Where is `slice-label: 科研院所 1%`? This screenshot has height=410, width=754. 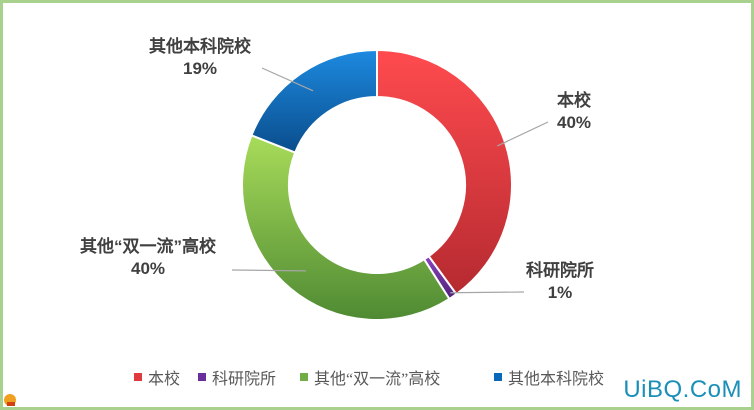
slice-label: 科研院所 1% is located at coordinates (560, 281).